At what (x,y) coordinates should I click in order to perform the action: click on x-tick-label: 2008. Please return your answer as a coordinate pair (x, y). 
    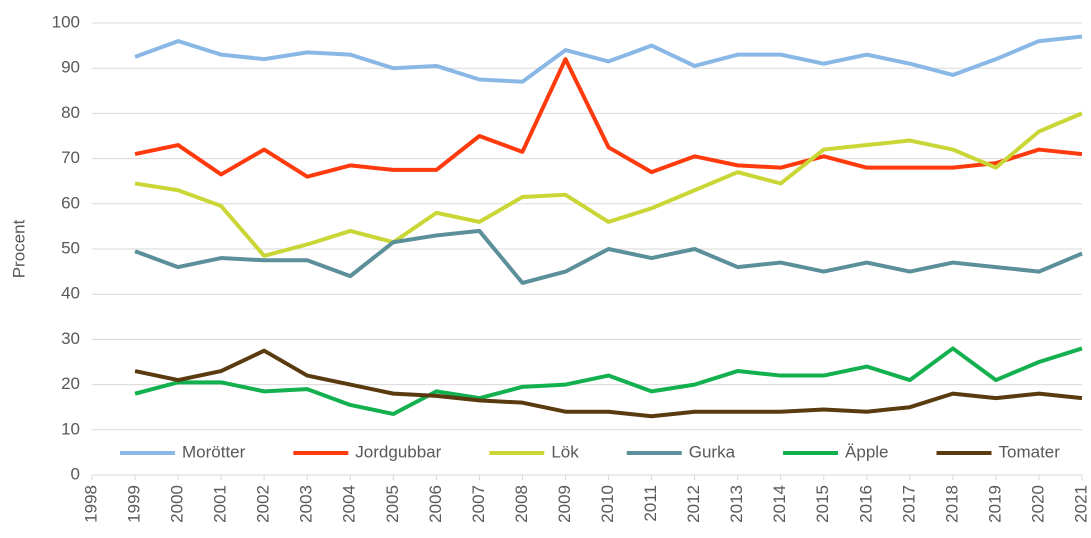
    Looking at the image, I should click on (521, 504).